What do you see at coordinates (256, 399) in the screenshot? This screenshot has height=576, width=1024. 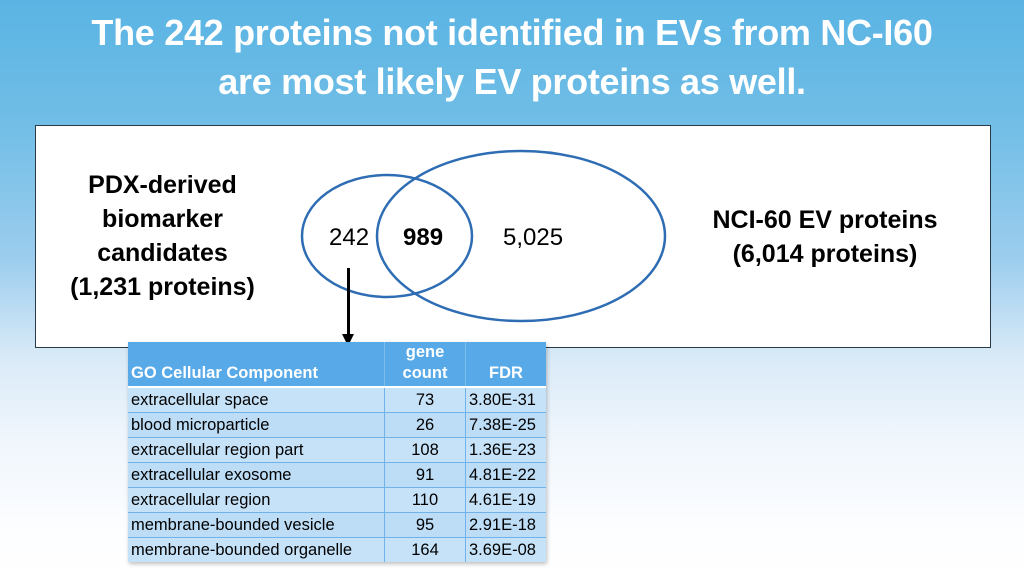 I see `cell-component: extracellular space` at bounding box center [256, 399].